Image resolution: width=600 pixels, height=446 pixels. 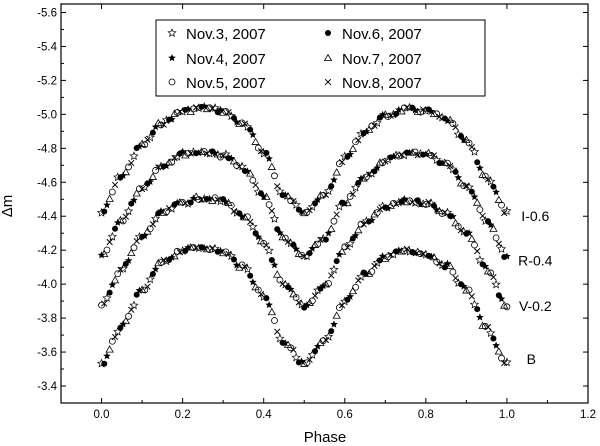 What do you see at coordinates (328, 82) in the screenshot?
I see `legend-marker` at bounding box center [328, 82].